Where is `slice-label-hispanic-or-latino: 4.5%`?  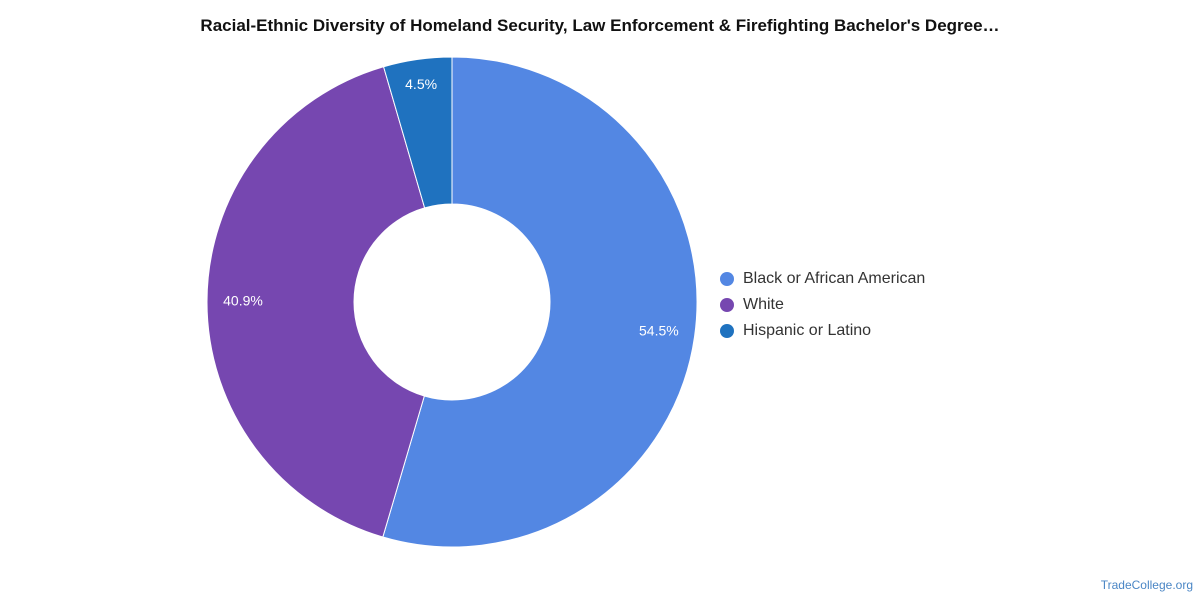
slice-label-hispanic-or-latino: 4.5% is located at coordinates (421, 84).